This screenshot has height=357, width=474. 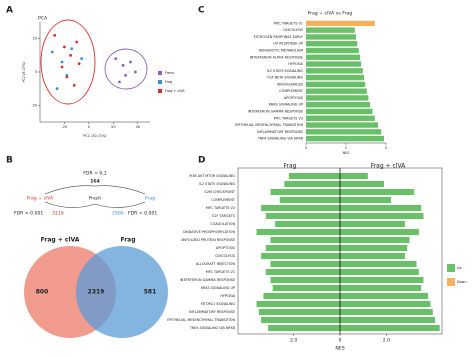 What do you see at coordinates (43, 19) in the screenshot?
I see `chart-title: PCA` at bounding box center [43, 19].